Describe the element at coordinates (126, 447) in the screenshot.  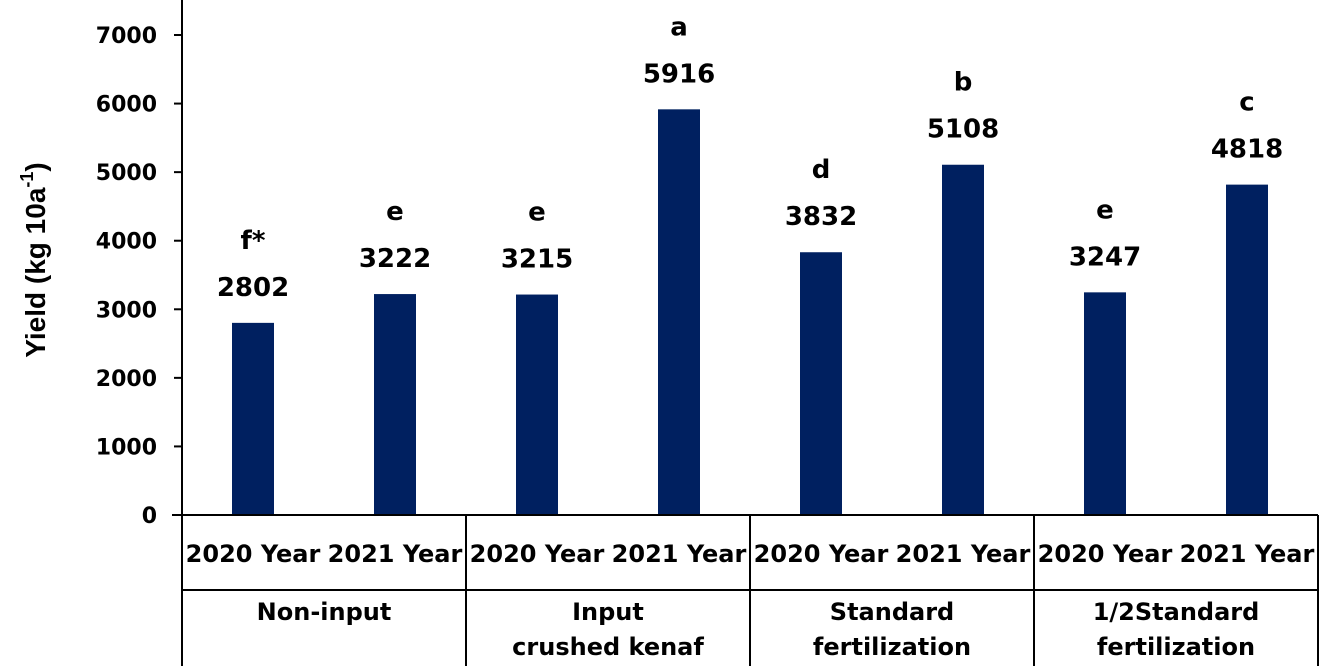
I see `y-tick-label: 1000` at that location.